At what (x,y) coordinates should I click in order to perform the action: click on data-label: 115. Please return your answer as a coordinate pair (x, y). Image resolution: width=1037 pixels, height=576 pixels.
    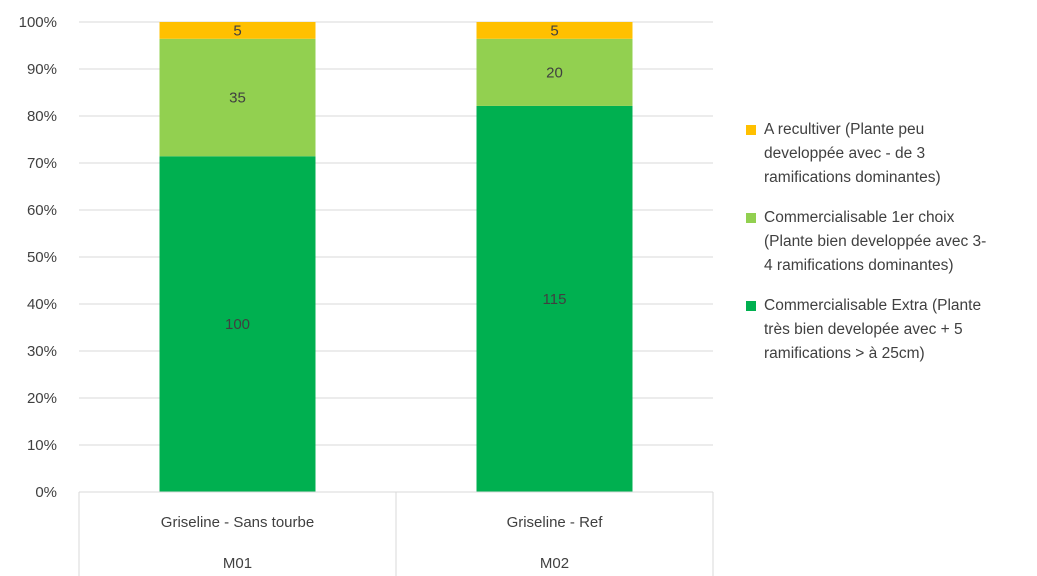
    Looking at the image, I should click on (555, 299).